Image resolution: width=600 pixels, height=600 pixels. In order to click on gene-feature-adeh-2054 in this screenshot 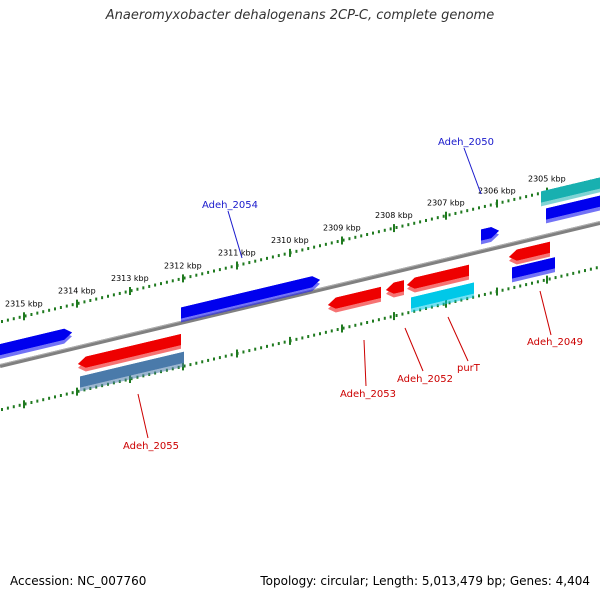, I will do `click(250, 299)`.